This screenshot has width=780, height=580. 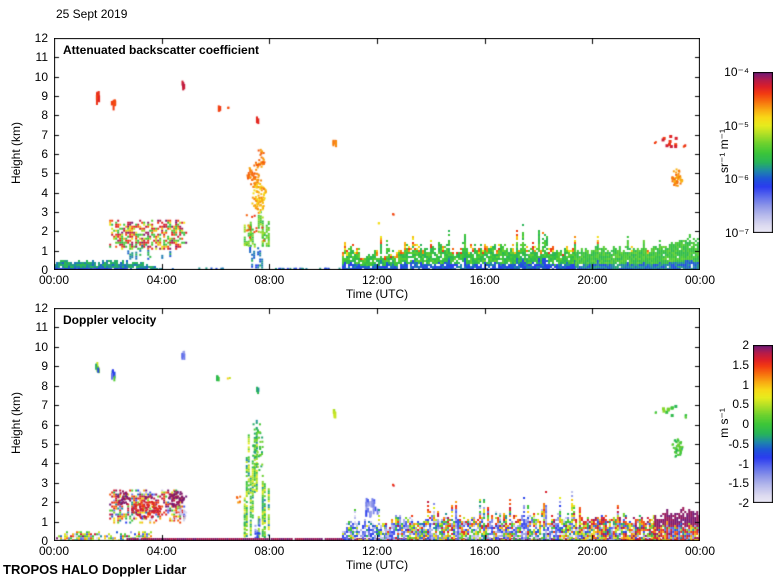 I want to click on velocity-xaxis-label: Time (UTC), so click(x=377, y=565).